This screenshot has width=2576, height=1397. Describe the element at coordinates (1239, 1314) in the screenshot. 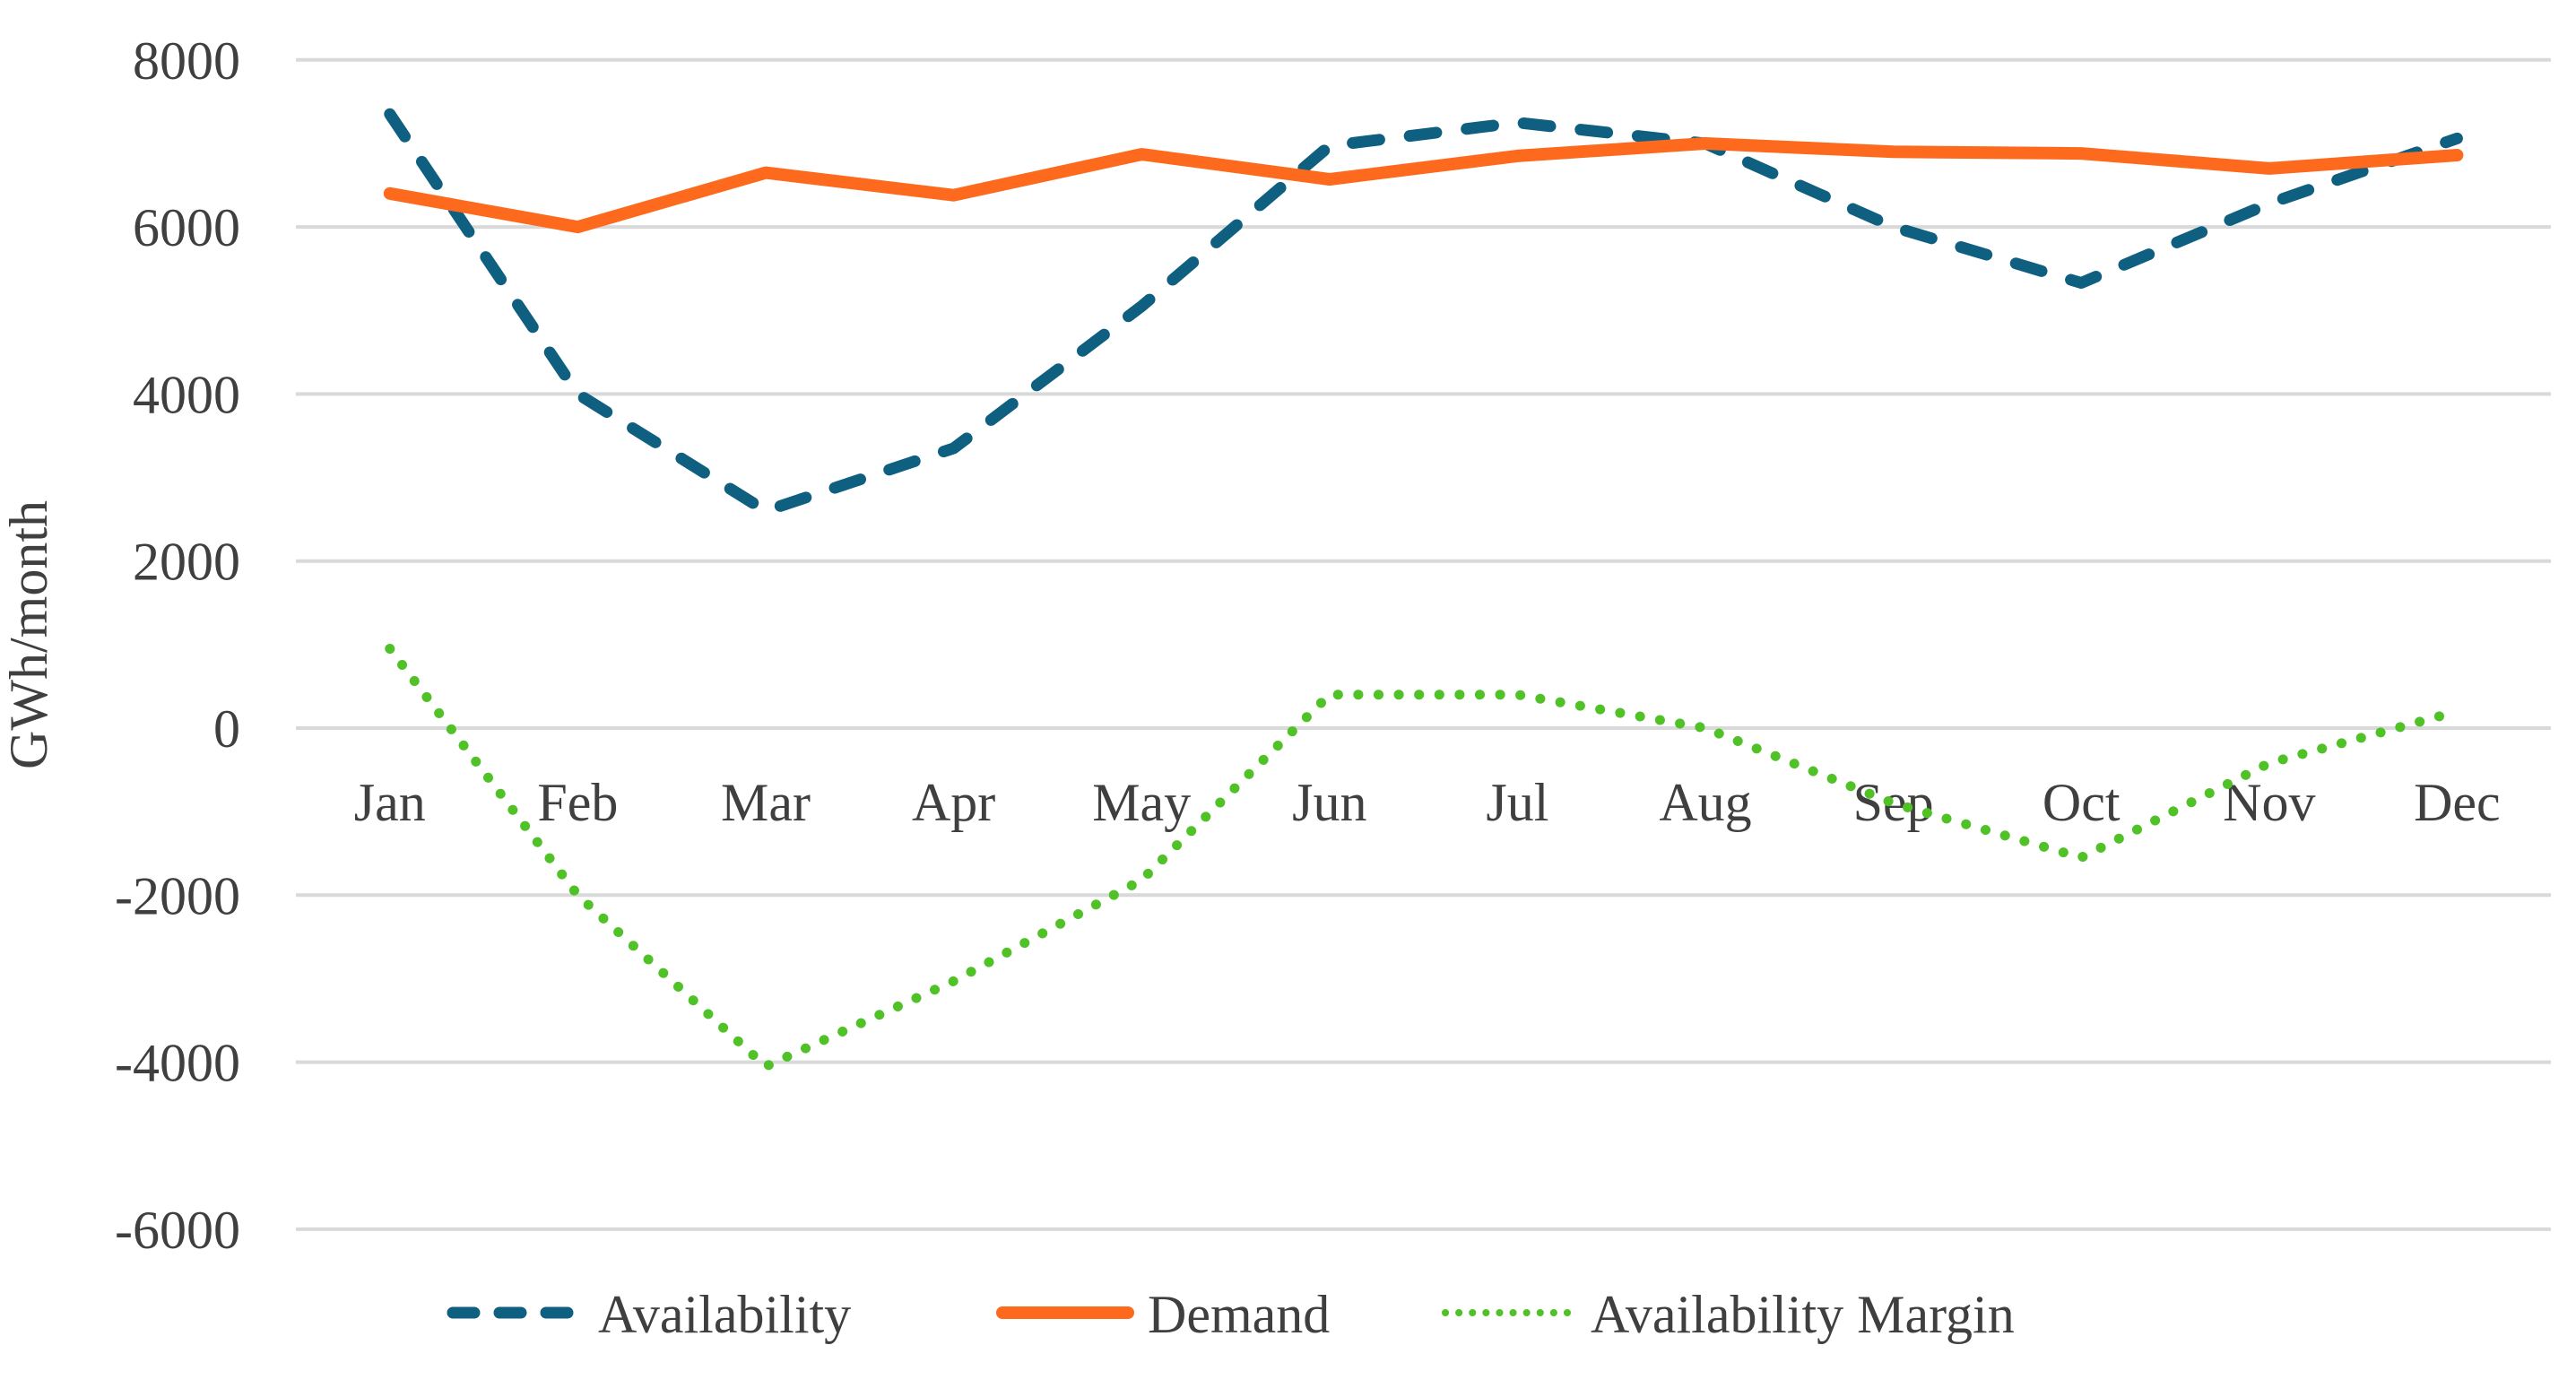

I see `legend-label: Demand` at that location.